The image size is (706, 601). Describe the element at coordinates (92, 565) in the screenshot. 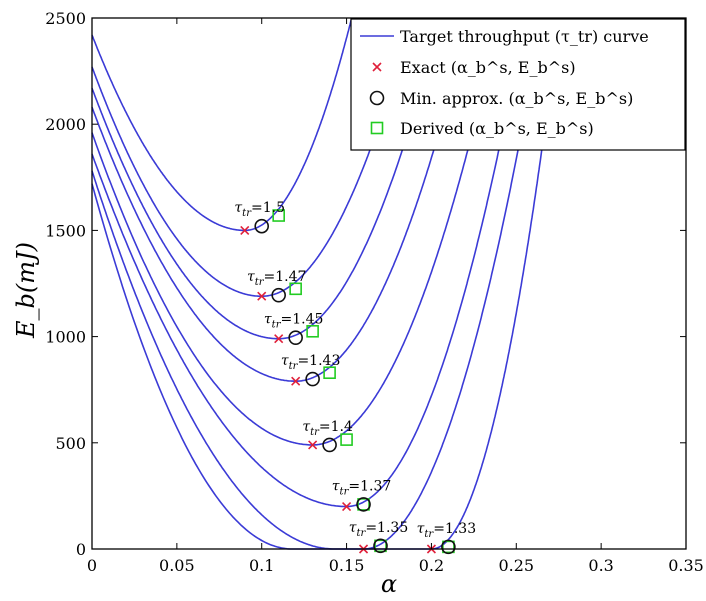

I see `x-tick-label-0: 0` at that location.